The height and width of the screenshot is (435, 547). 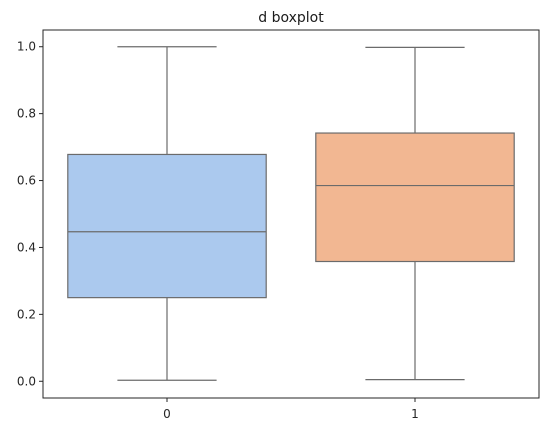 I want to click on y-tick-label: 0.4, so click(x=26, y=247).